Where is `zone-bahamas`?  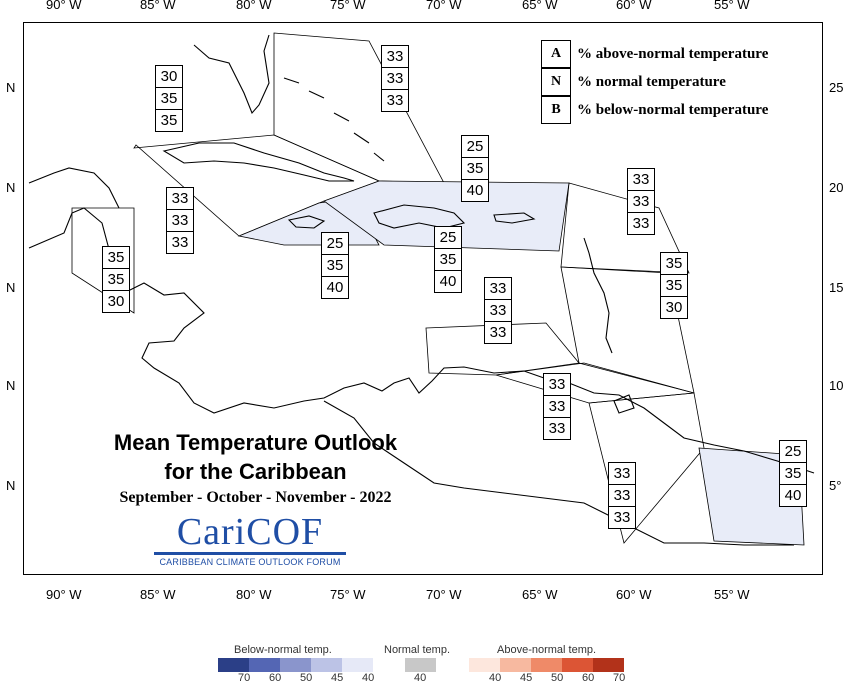 zone-bahamas is located at coordinates (359, 108).